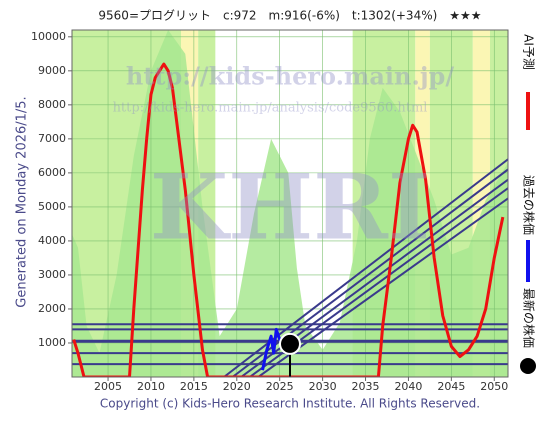  I want to click on x-tick-label: 2010, so click(151, 386).